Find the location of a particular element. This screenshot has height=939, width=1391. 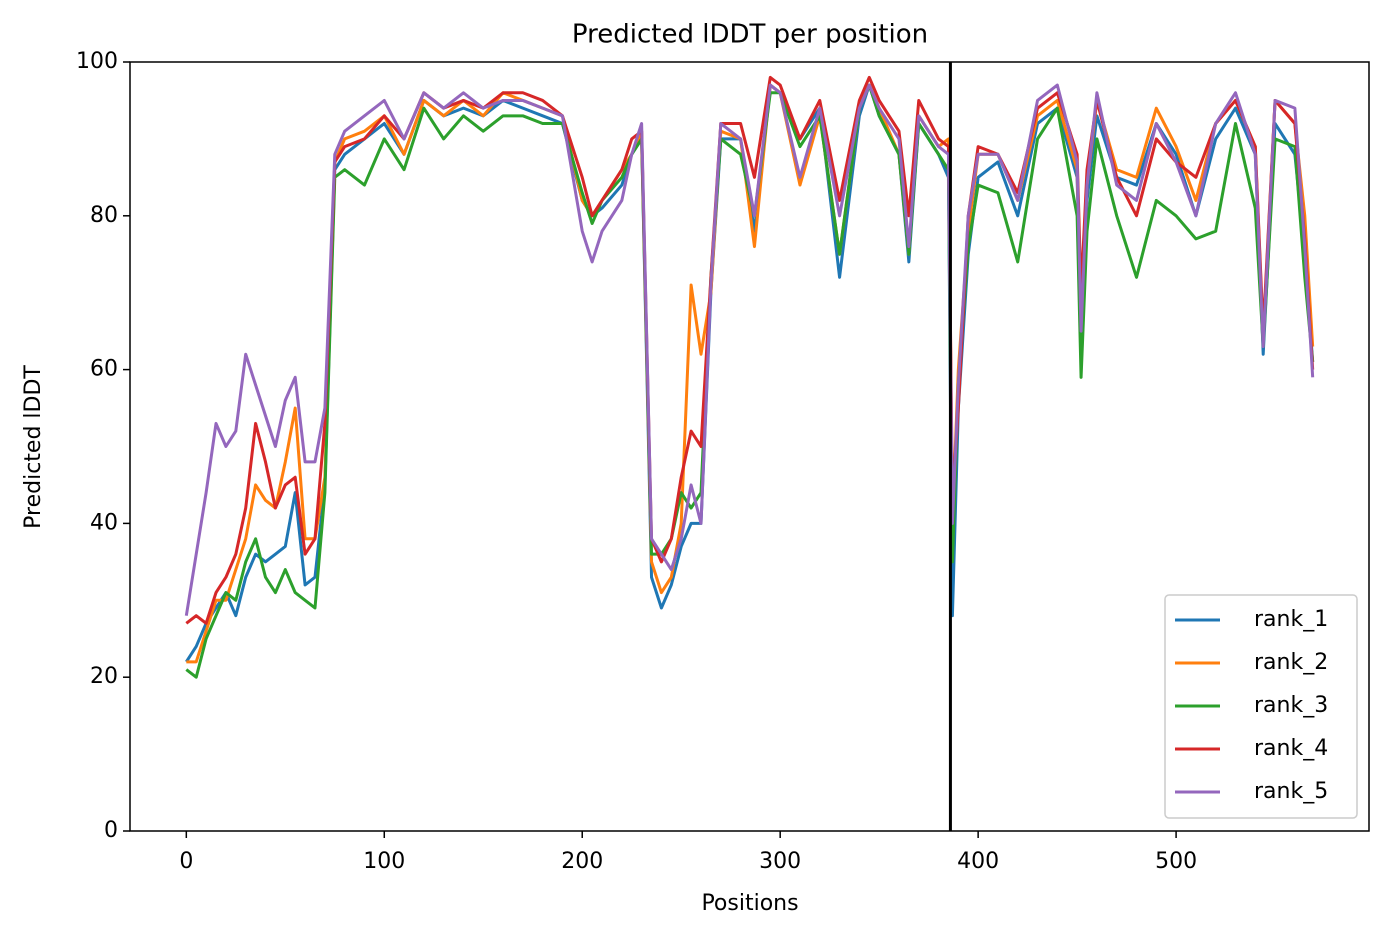

y-tick-label: 80 is located at coordinates (104, 215).